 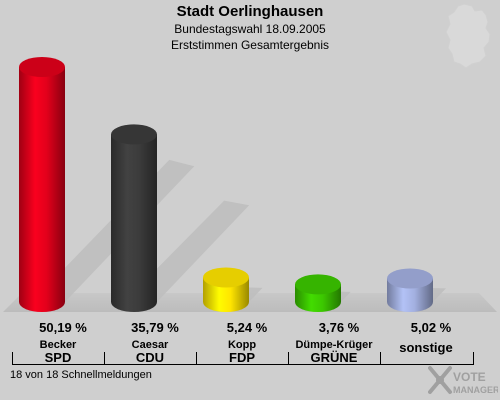 I want to click on bar-value-label-gruene: 3,76 %, so click(x=339, y=327).